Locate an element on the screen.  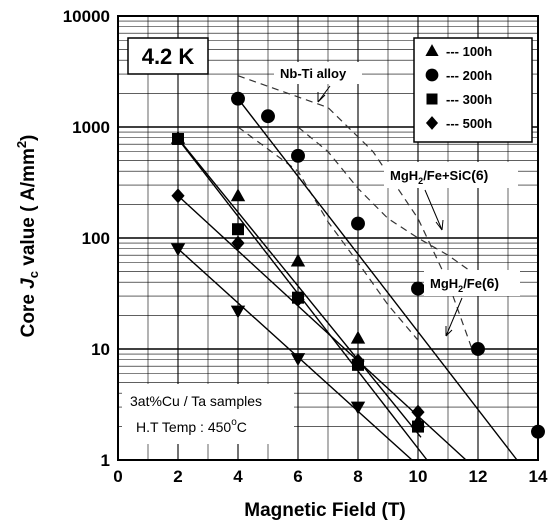
legend-entry: --- 200h is located at coordinates (469, 75).